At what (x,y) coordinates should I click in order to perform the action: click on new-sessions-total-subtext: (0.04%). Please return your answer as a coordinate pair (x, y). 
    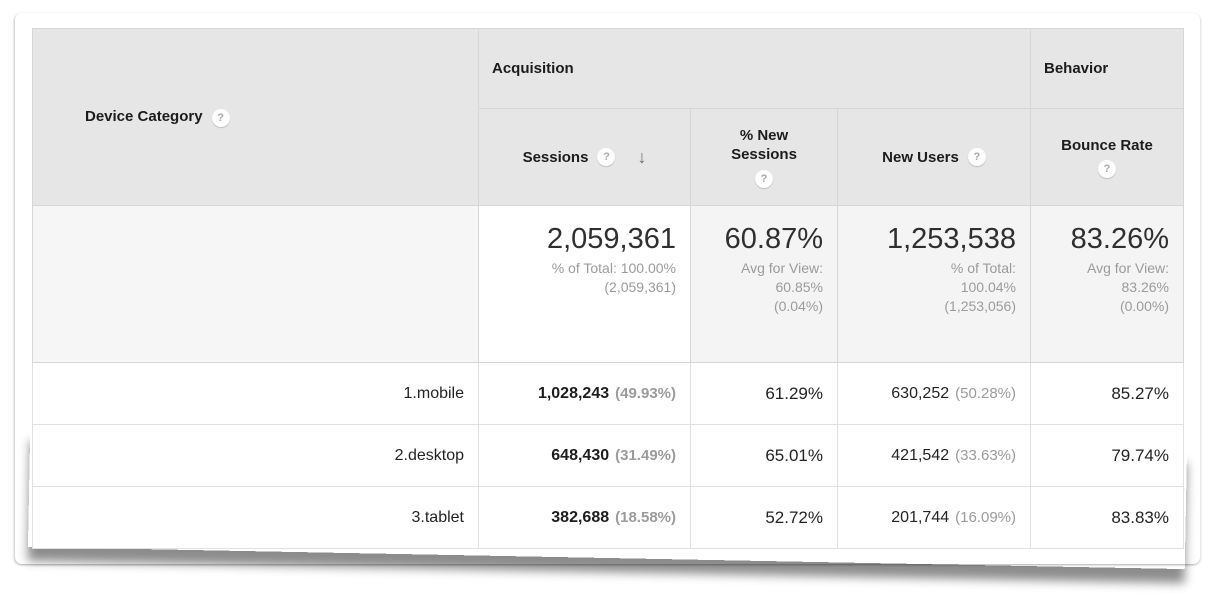
    Looking at the image, I should click on (798, 306).